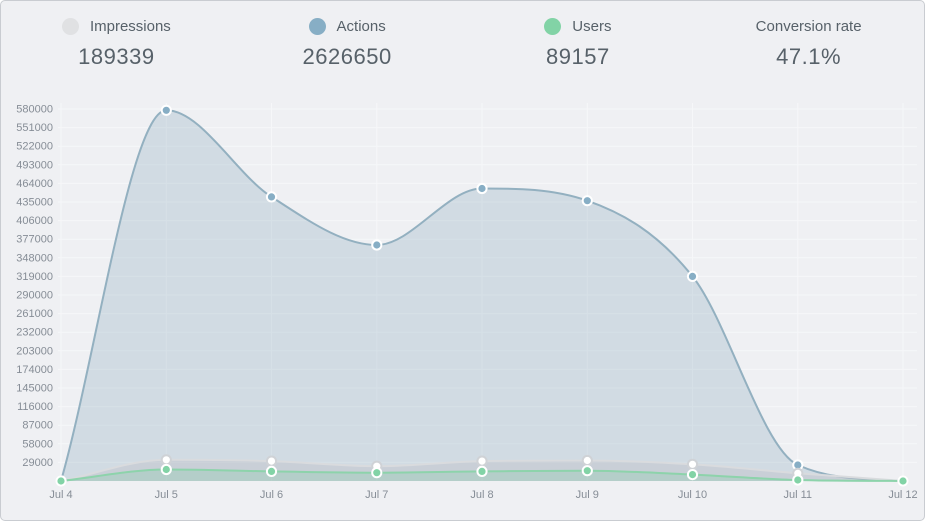 Image resolution: width=925 pixels, height=523 pixels. What do you see at coordinates (361, 26) in the screenshot?
I see `actions-label: Actions` at bounding box center [361, 26].